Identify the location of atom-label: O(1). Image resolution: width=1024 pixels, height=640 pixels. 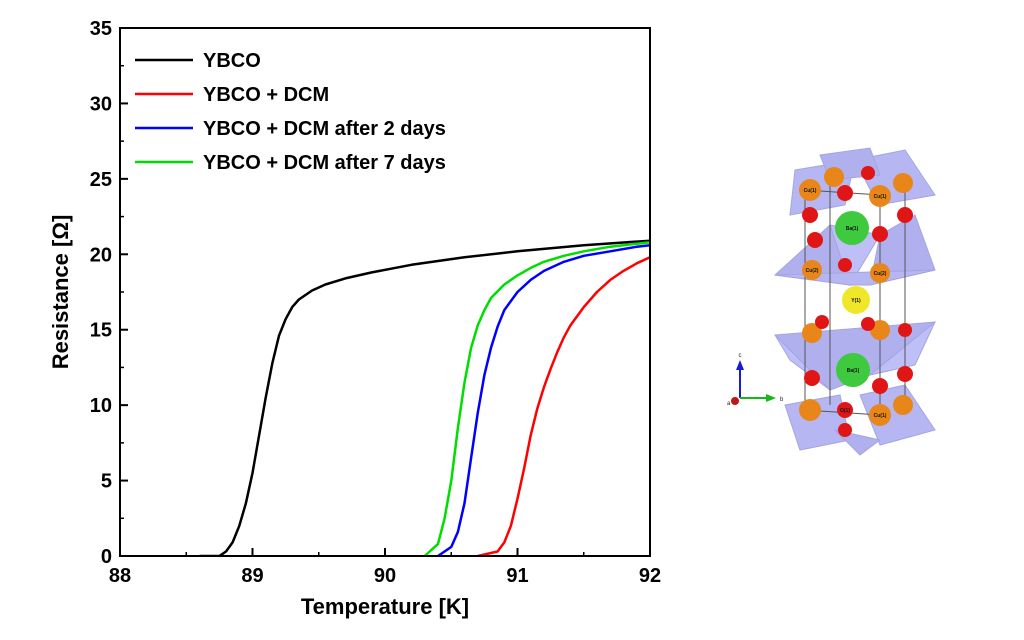
(845, 411).